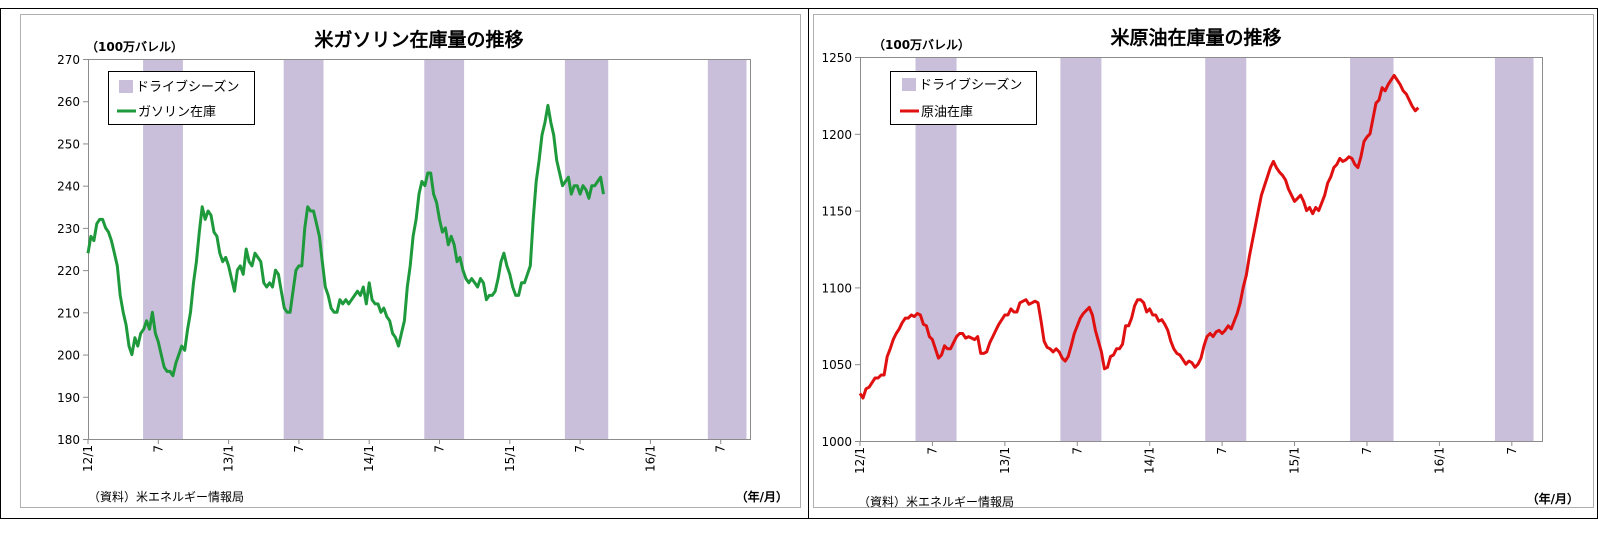 The height and width of the screenshot is (534, 1598). I want to click on legend-line-label: 原油在庫, so click(947, 112).